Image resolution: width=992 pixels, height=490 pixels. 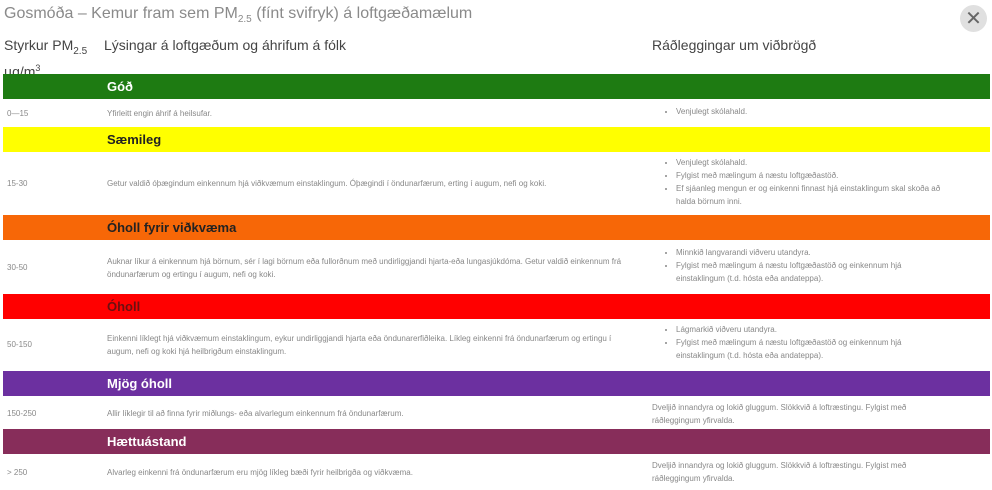 What do you see at coordinates (734, 45) in the screenshot?
I see `header-advice: Ráðleggingar um viðbrögð` at bounding box center [734, 45].